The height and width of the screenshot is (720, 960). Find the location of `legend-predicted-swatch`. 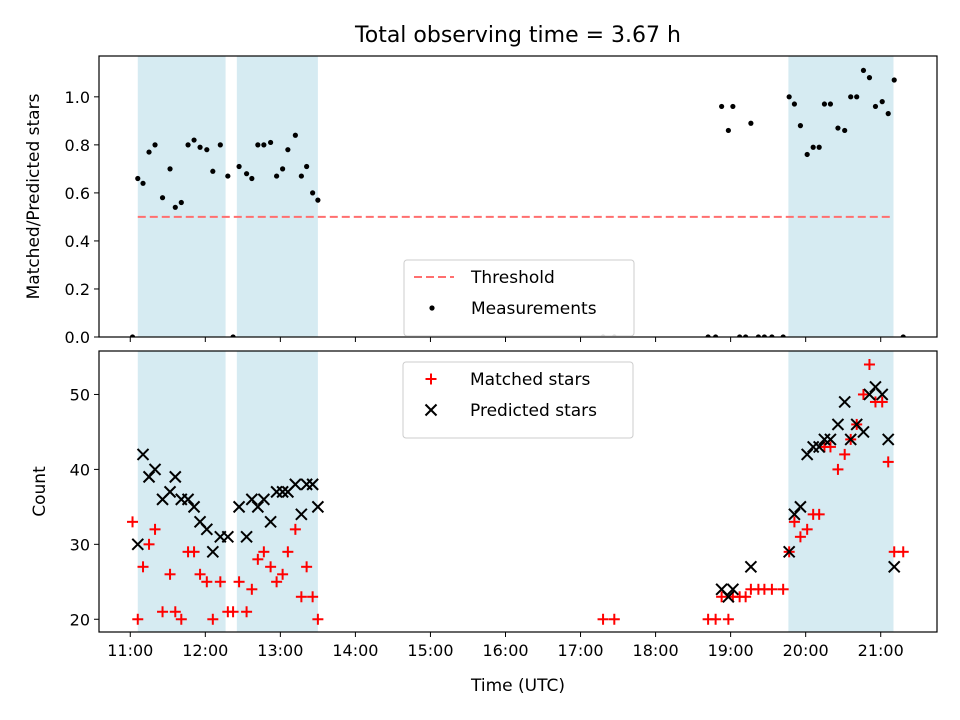

legend-predicted-swatch is located at coordinates (431, 410).